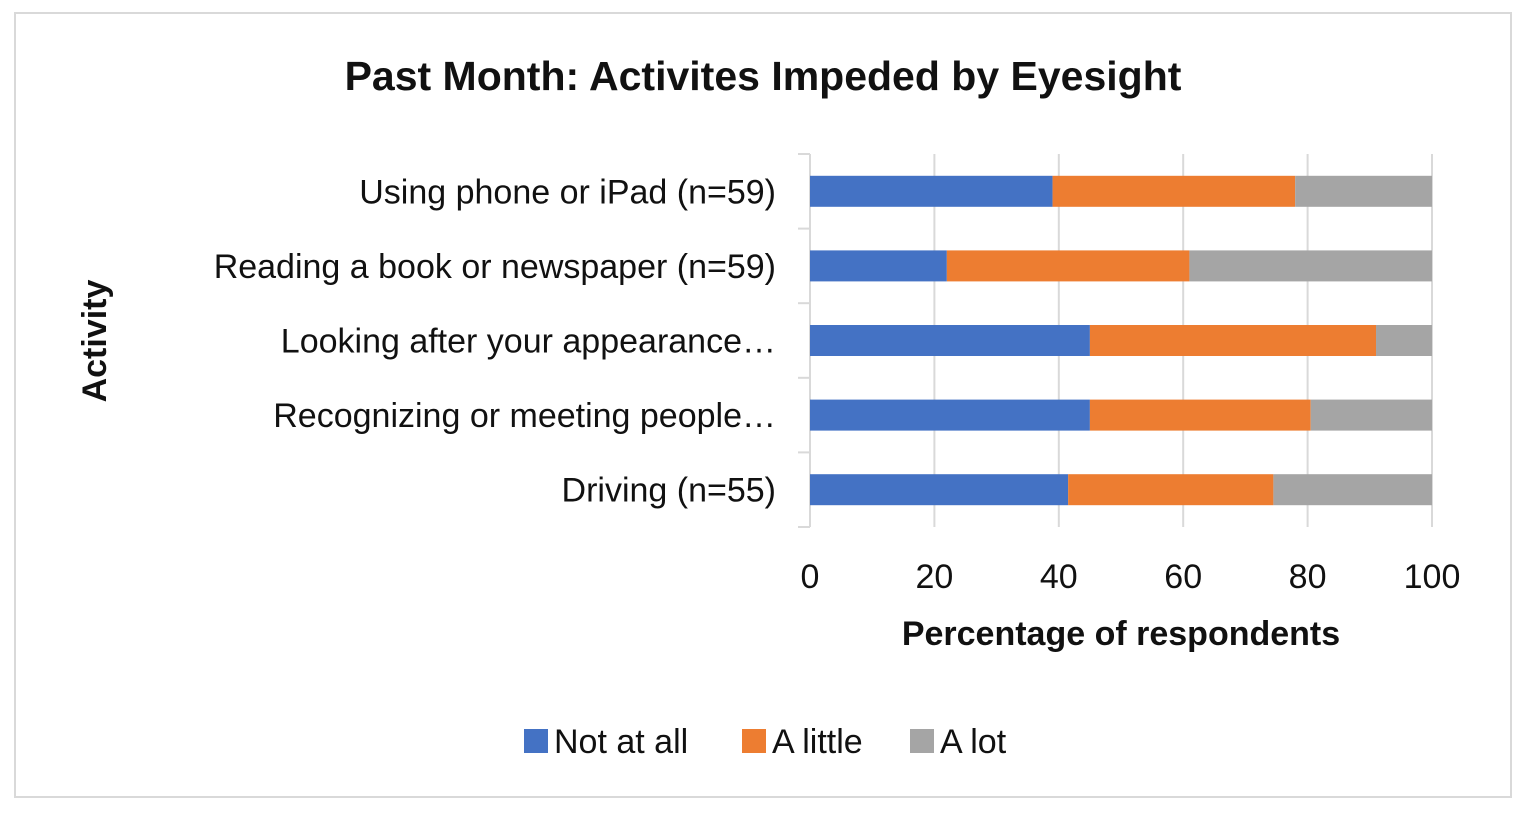 The height and width of the screenshot is (816, 1530). What do you see at coordinates (810, 577) in the screenshot?
I see `x-tick-label: 0` at bounding box center [810, 577].